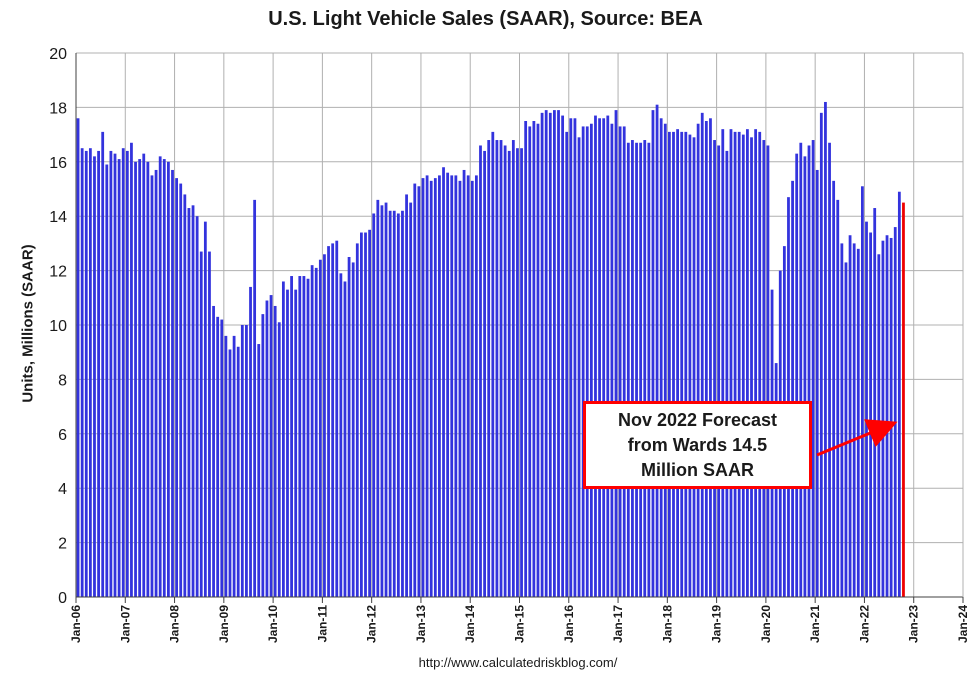  What do you see at coordinates (857, 438) in the screenshot?
I see `annotation-arrow` at bounding box center [857, 438].